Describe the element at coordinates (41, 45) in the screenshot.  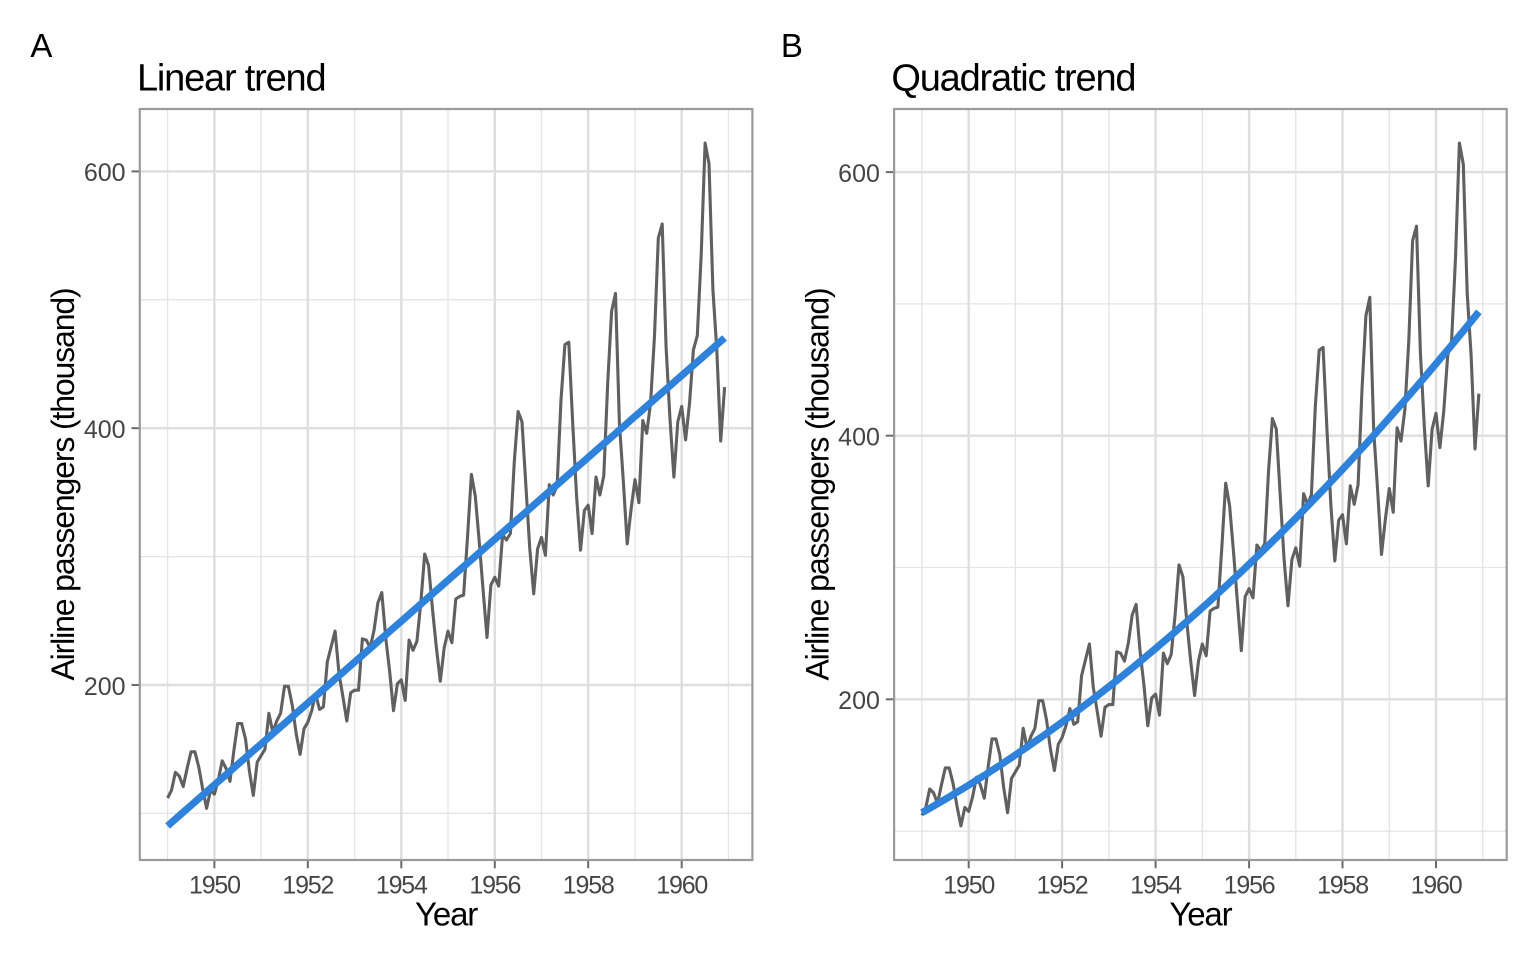
I see `svg-text: A` at that location.